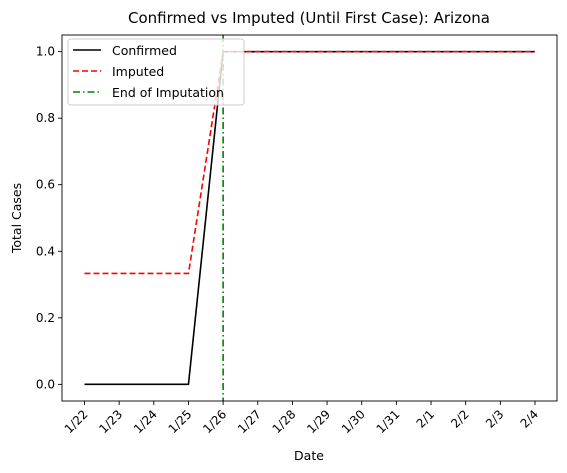 This screenshot has width=567, height=473. I want to click on x-axis-label: Date, so click(309, 455).